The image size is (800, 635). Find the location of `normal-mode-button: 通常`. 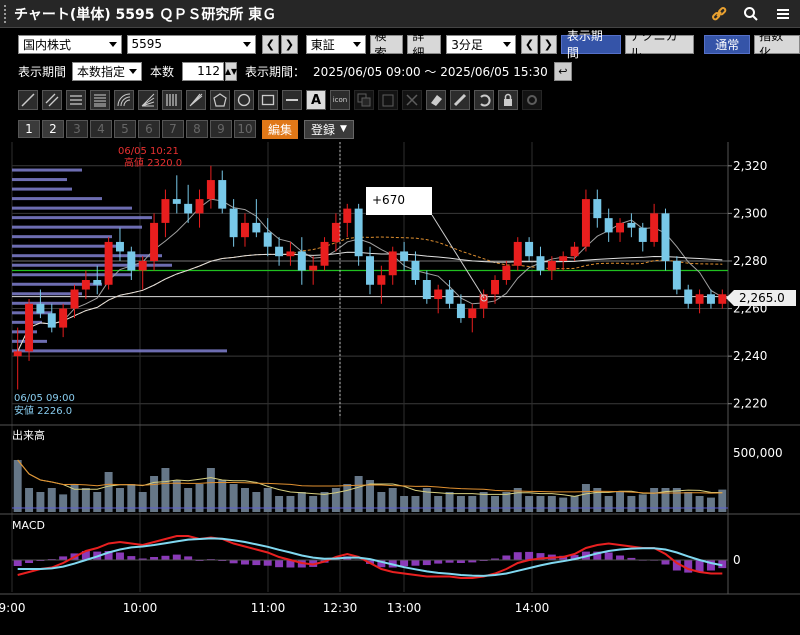

normal-mode-button: 通常 is located at coordinates (727, 44).